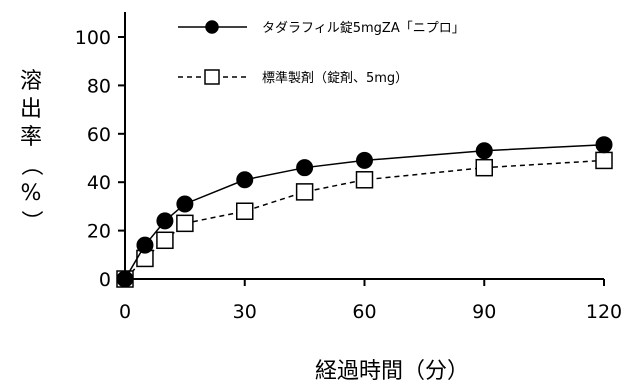  I want to click on y-axis-title: 溶 出 率 （ % ）, so click(30, 150).